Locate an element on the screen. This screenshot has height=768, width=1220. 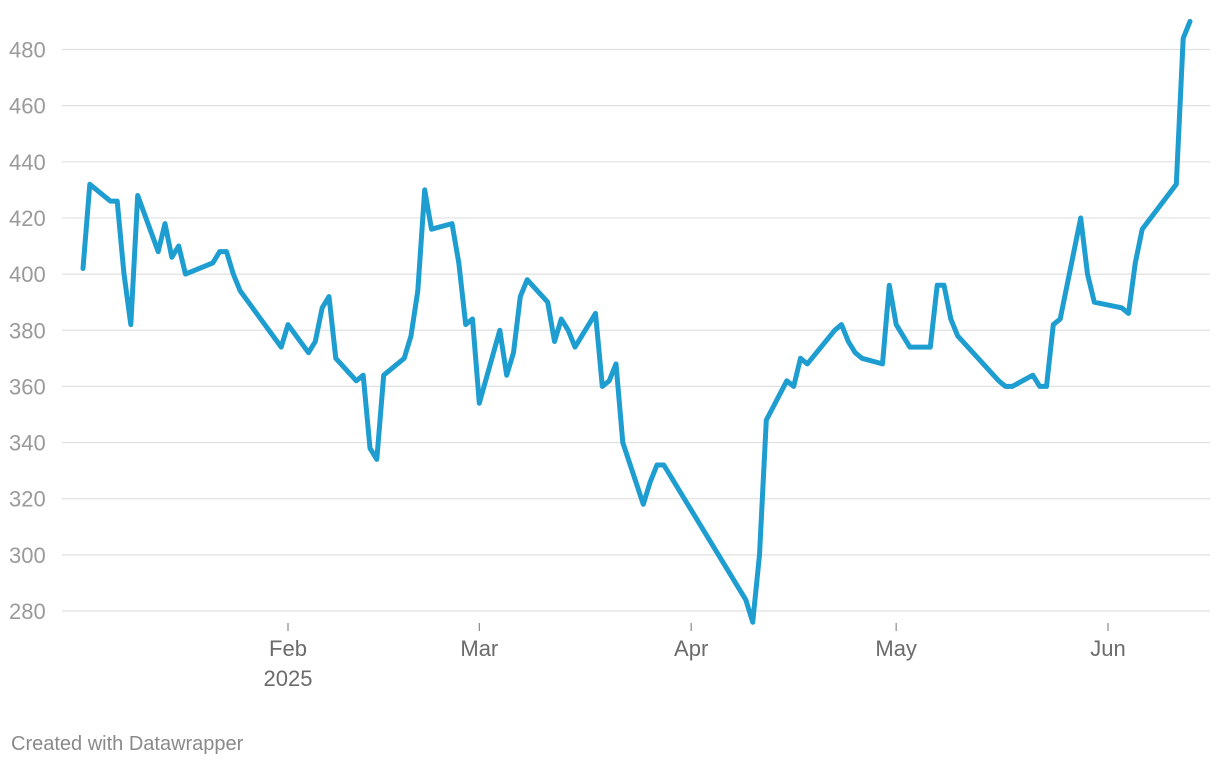
credit-text: Created with Datawrapper is located at coordinates (127, 744).